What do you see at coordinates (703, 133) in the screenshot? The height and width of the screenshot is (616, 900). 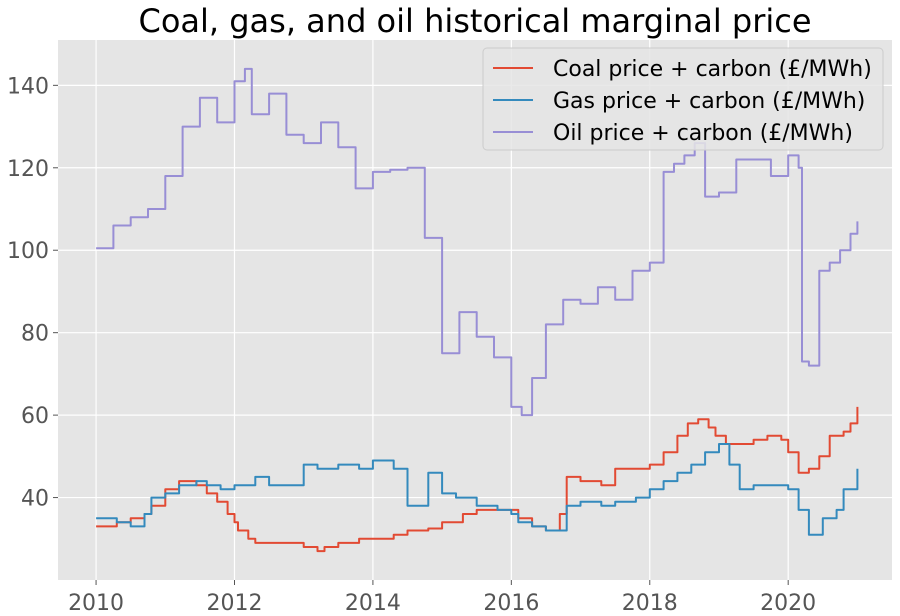 I see `legend-label: Oil price + carbon (£/MWh)` at bounding box center [703, 133].